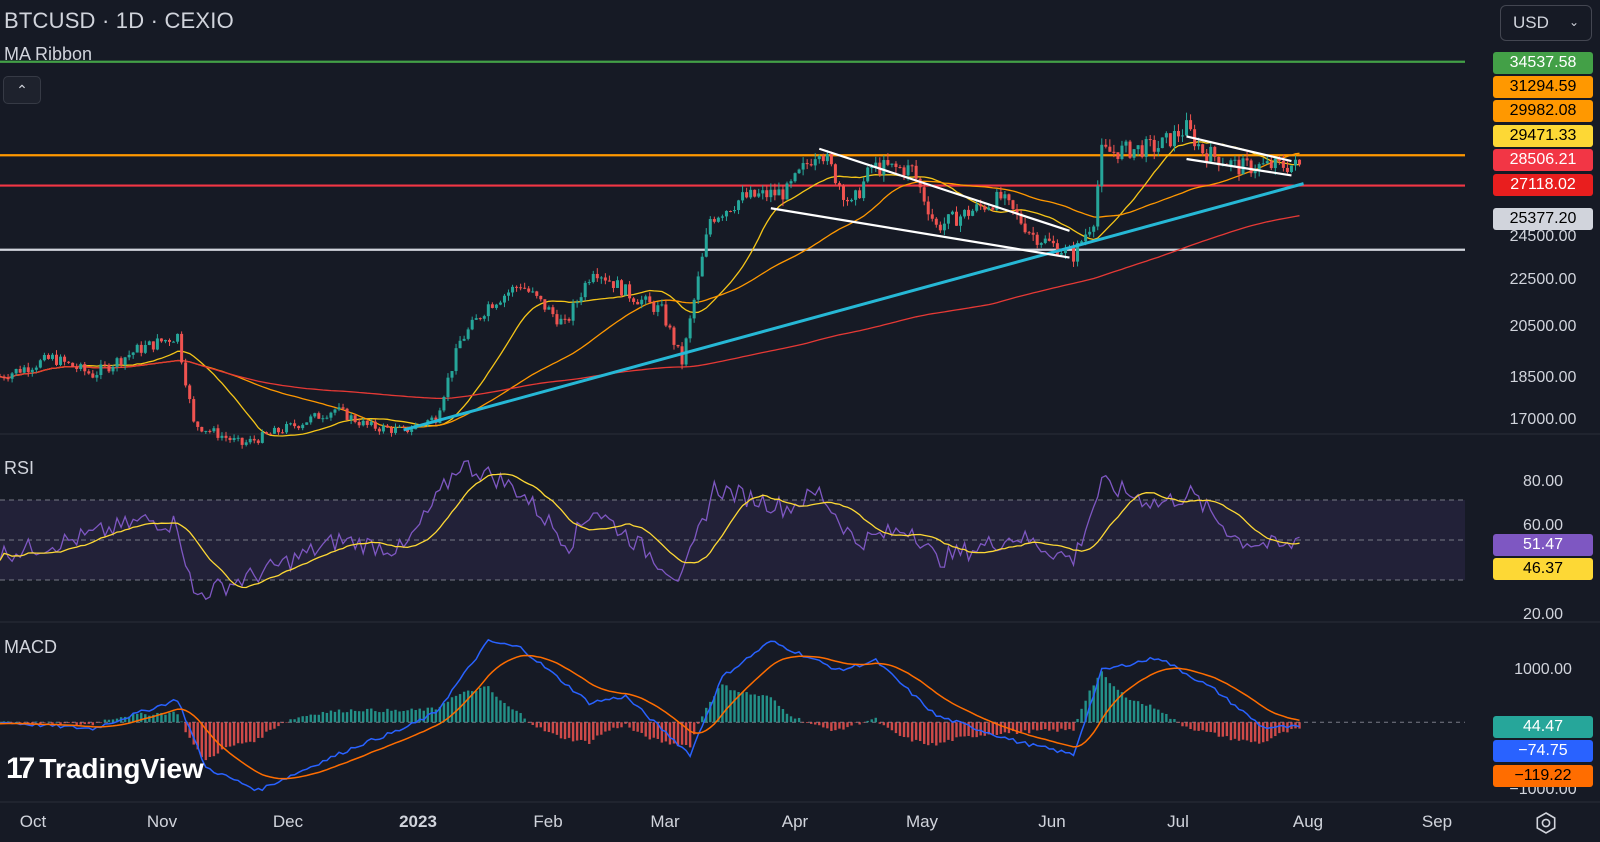 Image resolution: width=1600 pixels, height=842 pixels. Describe the element at coordinates (1178, 821) in the screenshot. I see `time-axis-label: Jul` at that location.